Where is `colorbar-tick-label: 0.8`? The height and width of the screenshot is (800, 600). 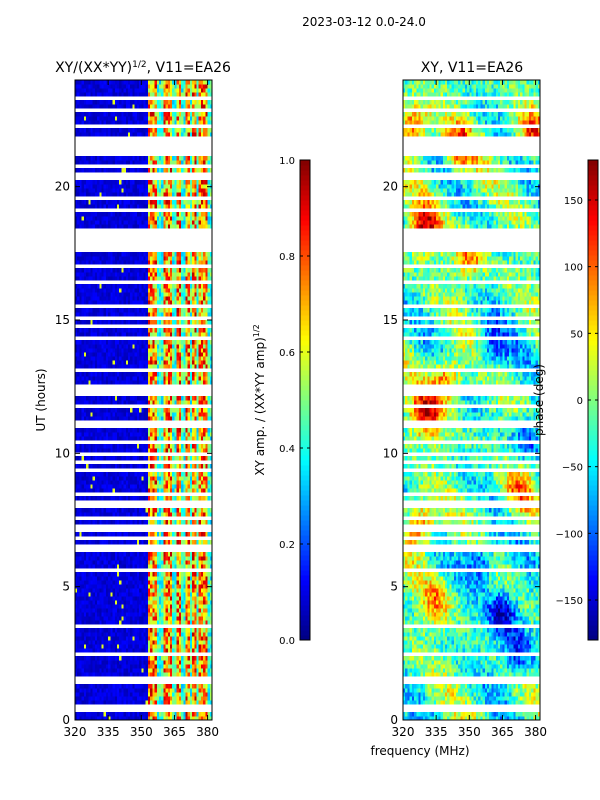
colorbar-tick-label: 0.8 is located at coordinates (287, 257).